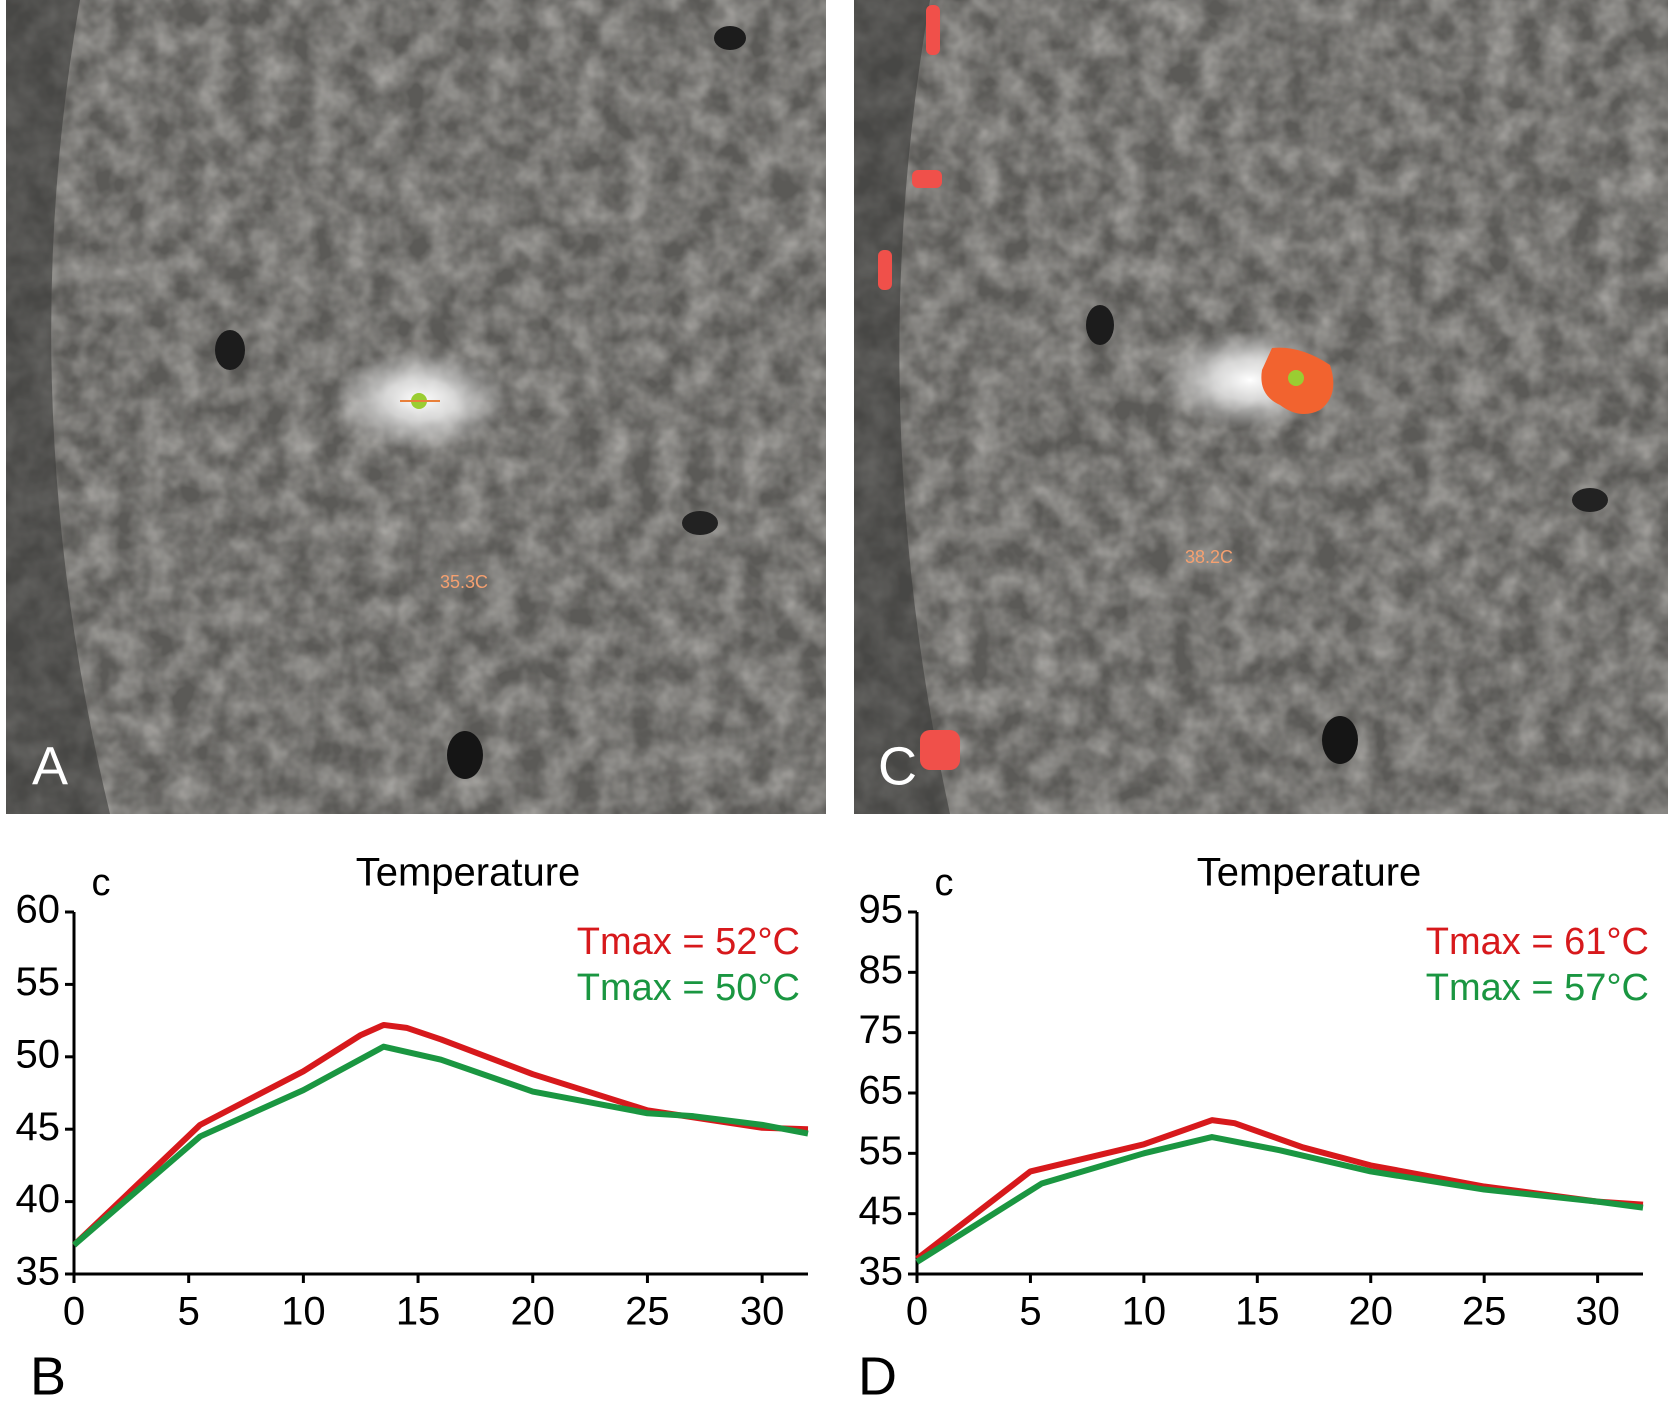  I want to click on temperature-readout: 38.2C, so click(1209, 557).